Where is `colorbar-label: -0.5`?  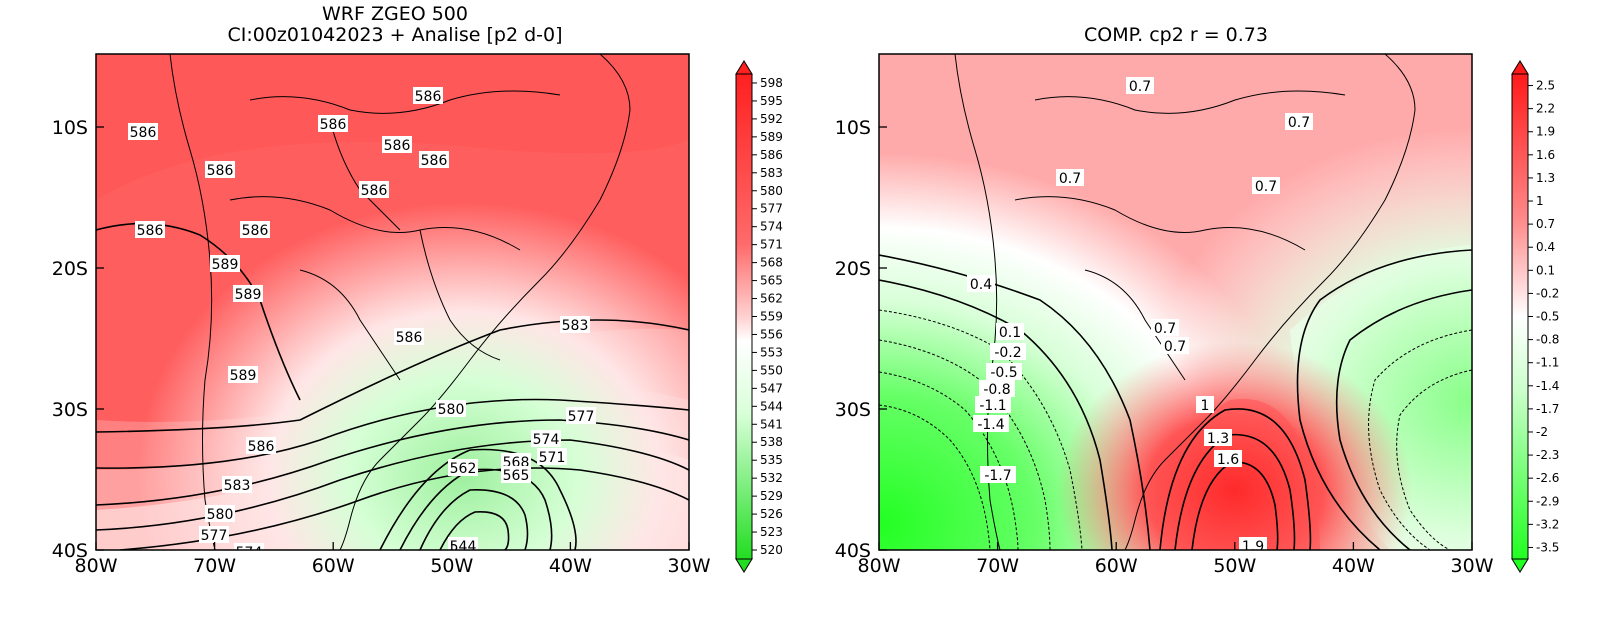
colorbar-label: -0.5 is located at coordinates (1547, 317).